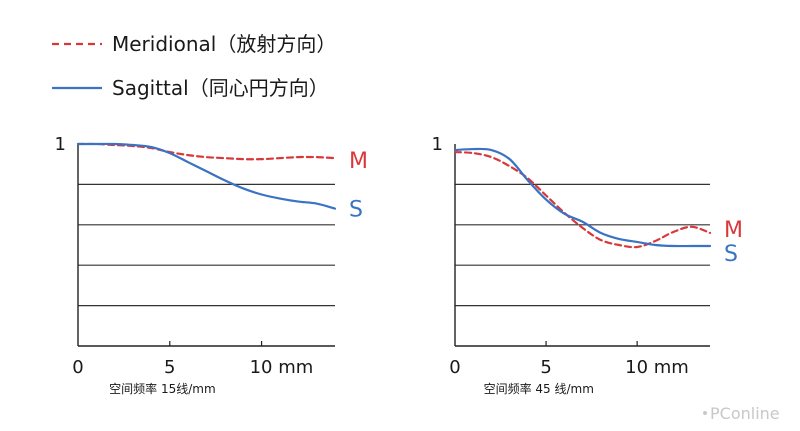 The image size is (800, 431). What do you see at coordinates (162, 388) in the screenshot?
I see `chart-15lp-x-axis-label: 空间频率 15线/mm` at bounding box center [162, 388].